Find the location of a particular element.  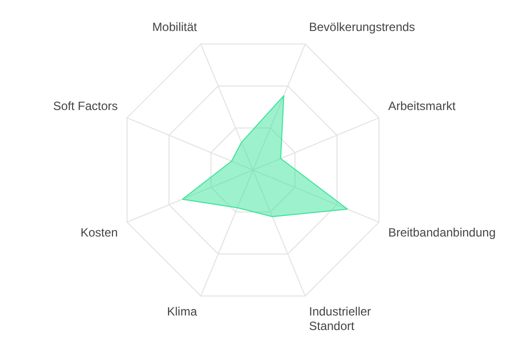

spoke-label: Industrieller Standort is located at coordinates (340, 319).